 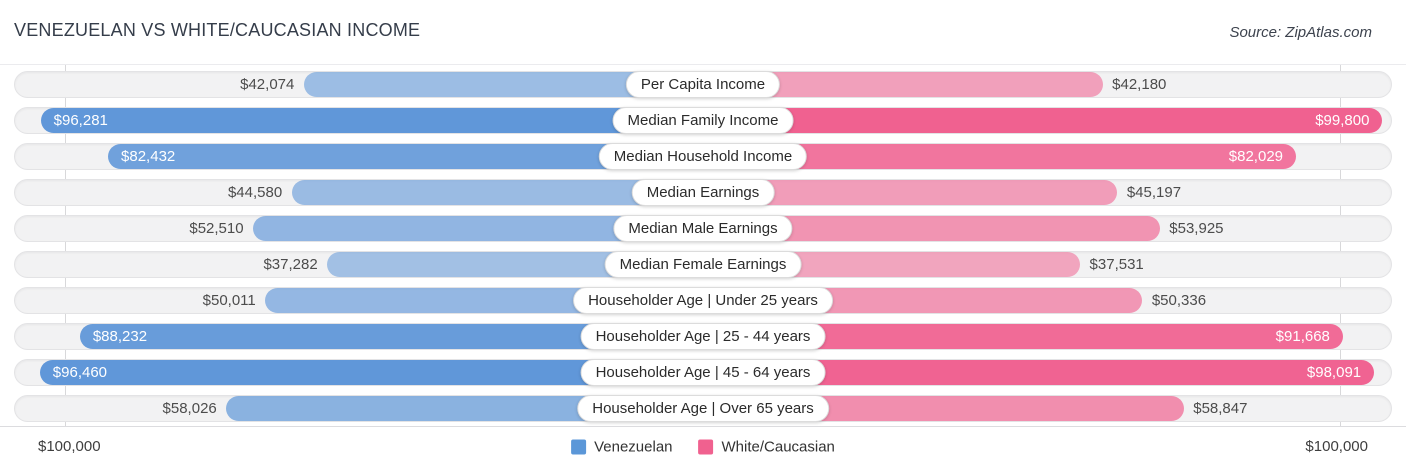 I want to click on value-label-venezuelan: $82,432, so click(x=148, y=156).